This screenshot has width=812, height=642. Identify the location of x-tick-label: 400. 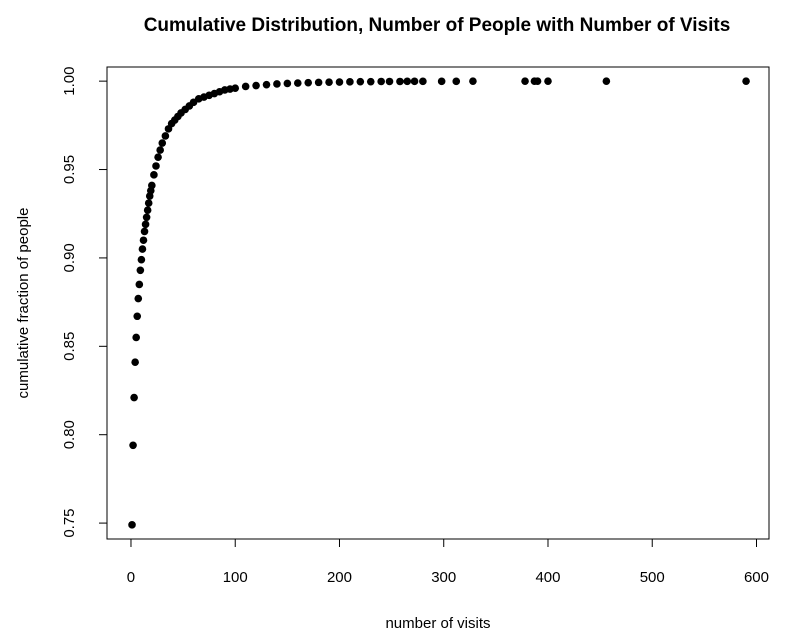
(547, 577).